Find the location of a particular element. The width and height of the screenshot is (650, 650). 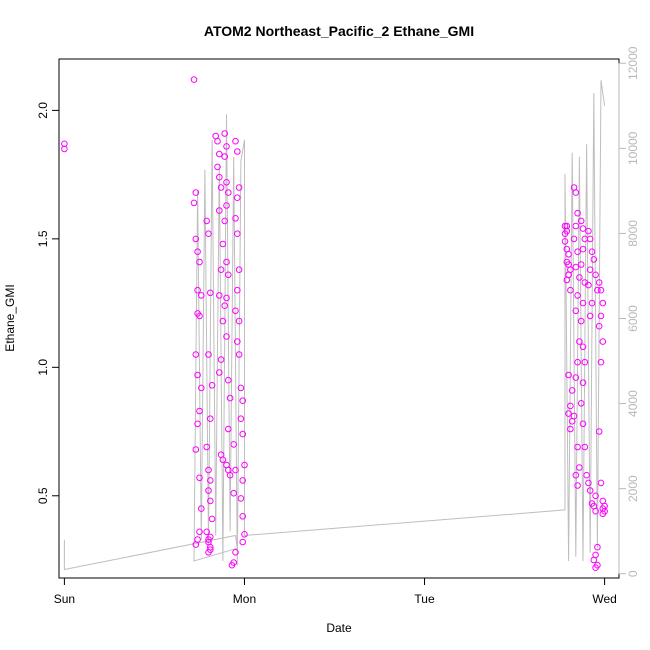

y-tick-label: 0.5 is located at coordinates (43, 495).